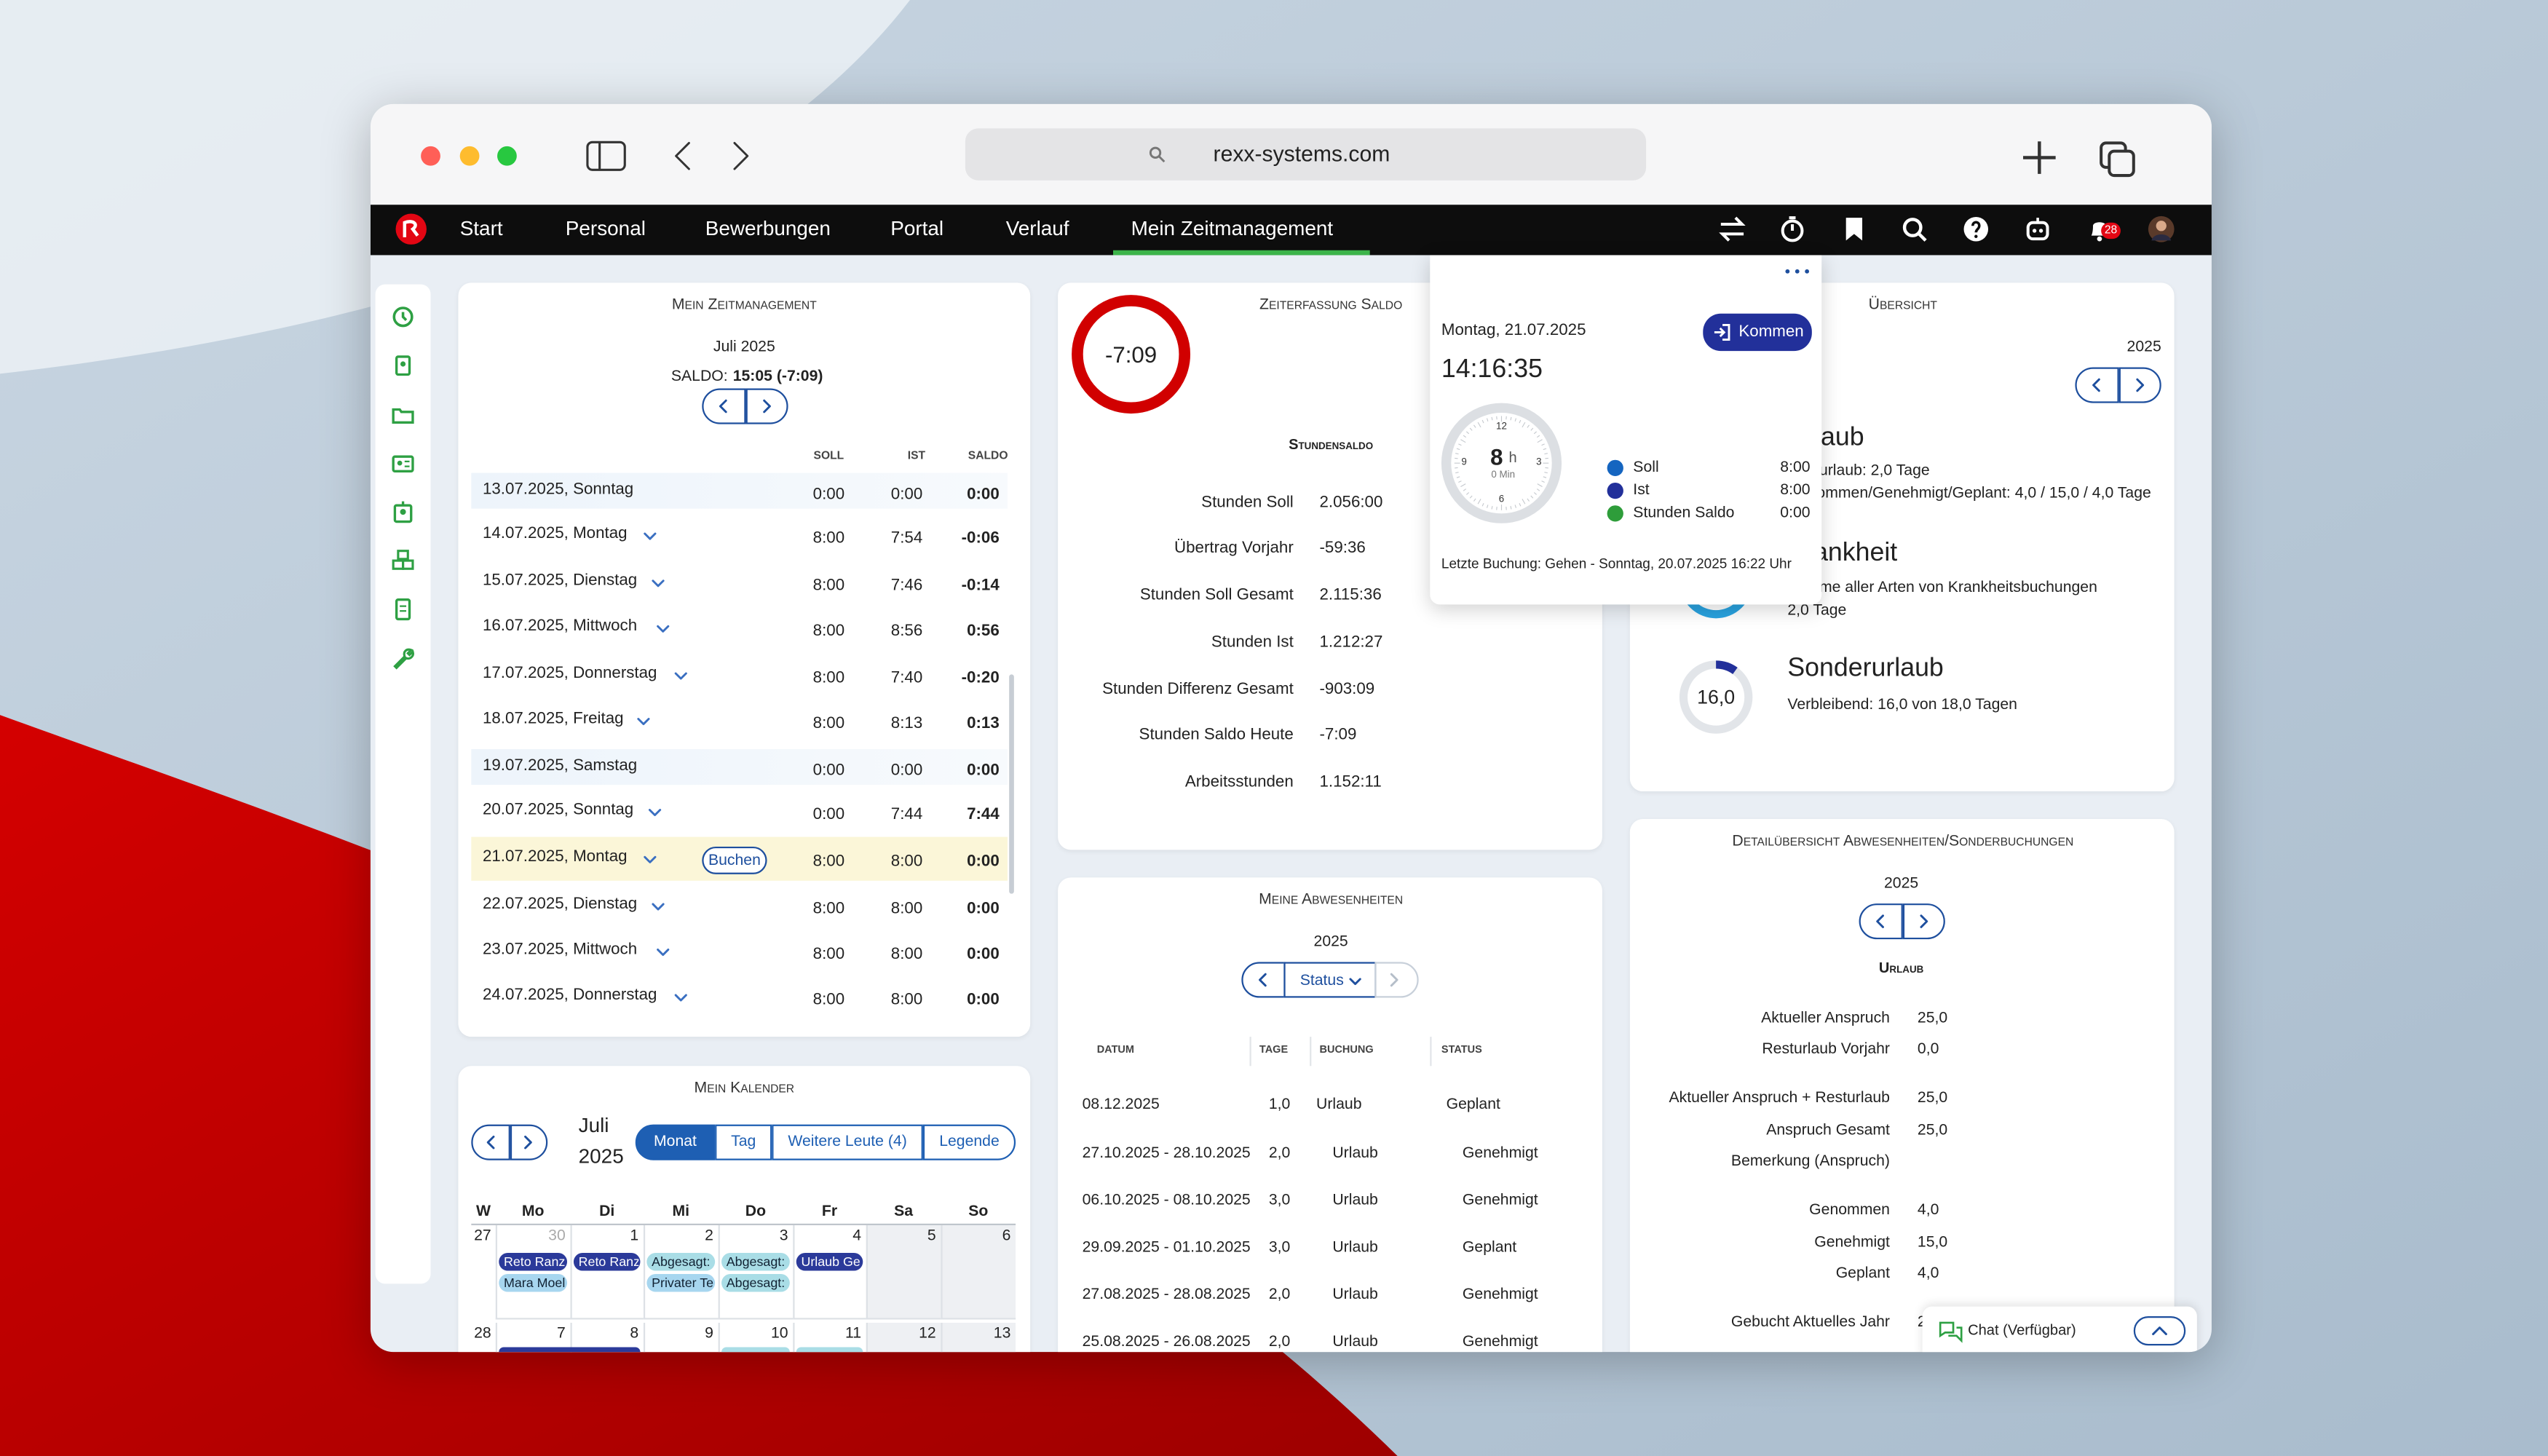 The height and width of the screenshot is (1456, 2548). I want to click on saldo-label: Arbeitsstunden, so click(1239, 782).